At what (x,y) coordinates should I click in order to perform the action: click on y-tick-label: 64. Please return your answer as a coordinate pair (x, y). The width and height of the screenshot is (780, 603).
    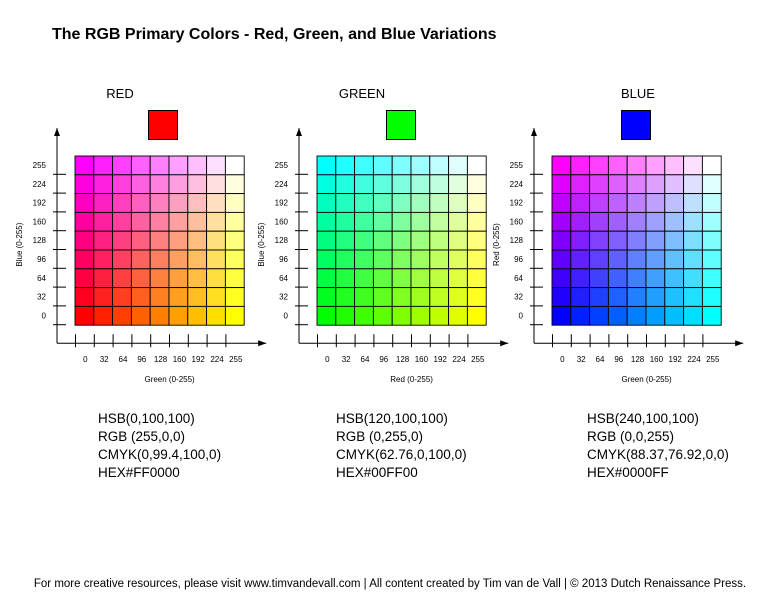
    Looking at the image, I should click on (518, 278).